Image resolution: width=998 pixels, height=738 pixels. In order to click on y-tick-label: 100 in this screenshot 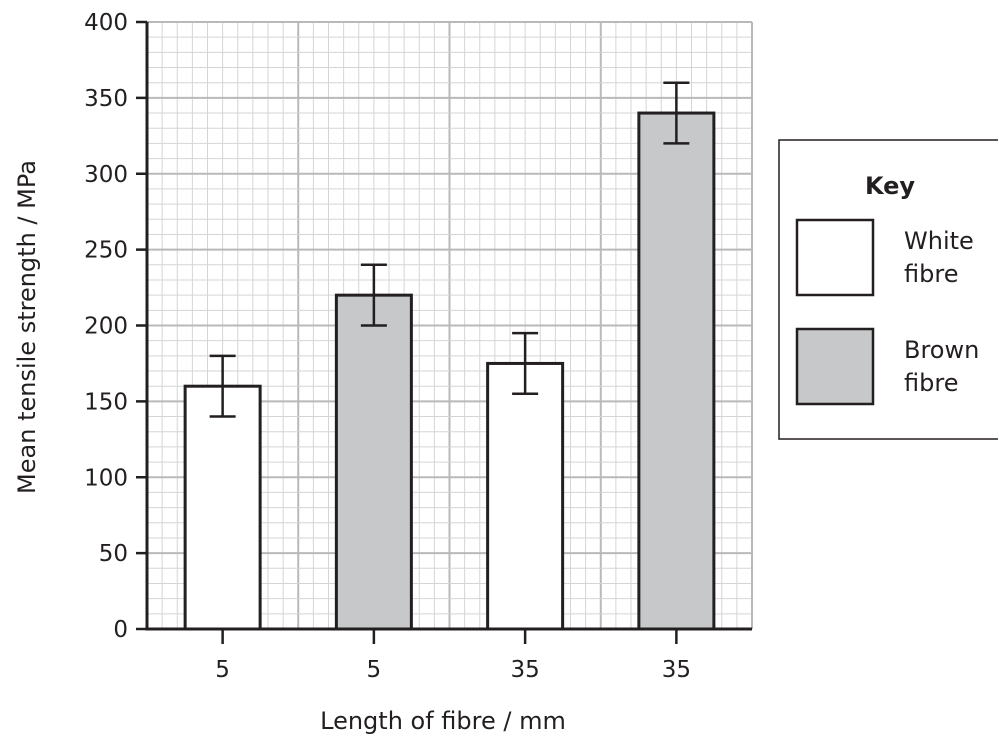, I will do `click(106, 478)`.